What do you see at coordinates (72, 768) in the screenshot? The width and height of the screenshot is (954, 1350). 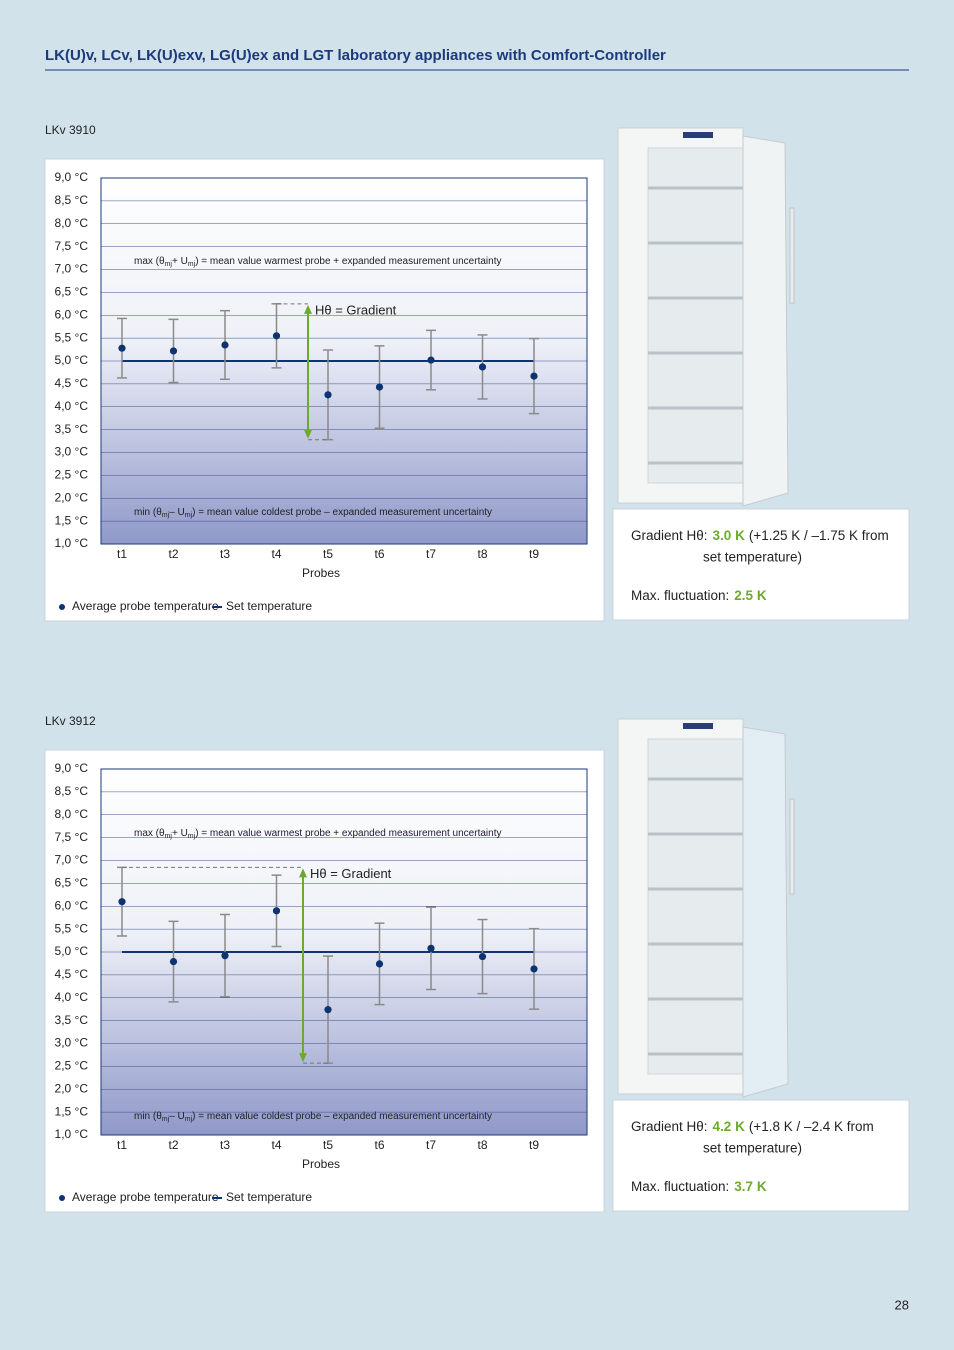 I see `y-tick-label: 9,0 °C` at bounding box center [72, 768].